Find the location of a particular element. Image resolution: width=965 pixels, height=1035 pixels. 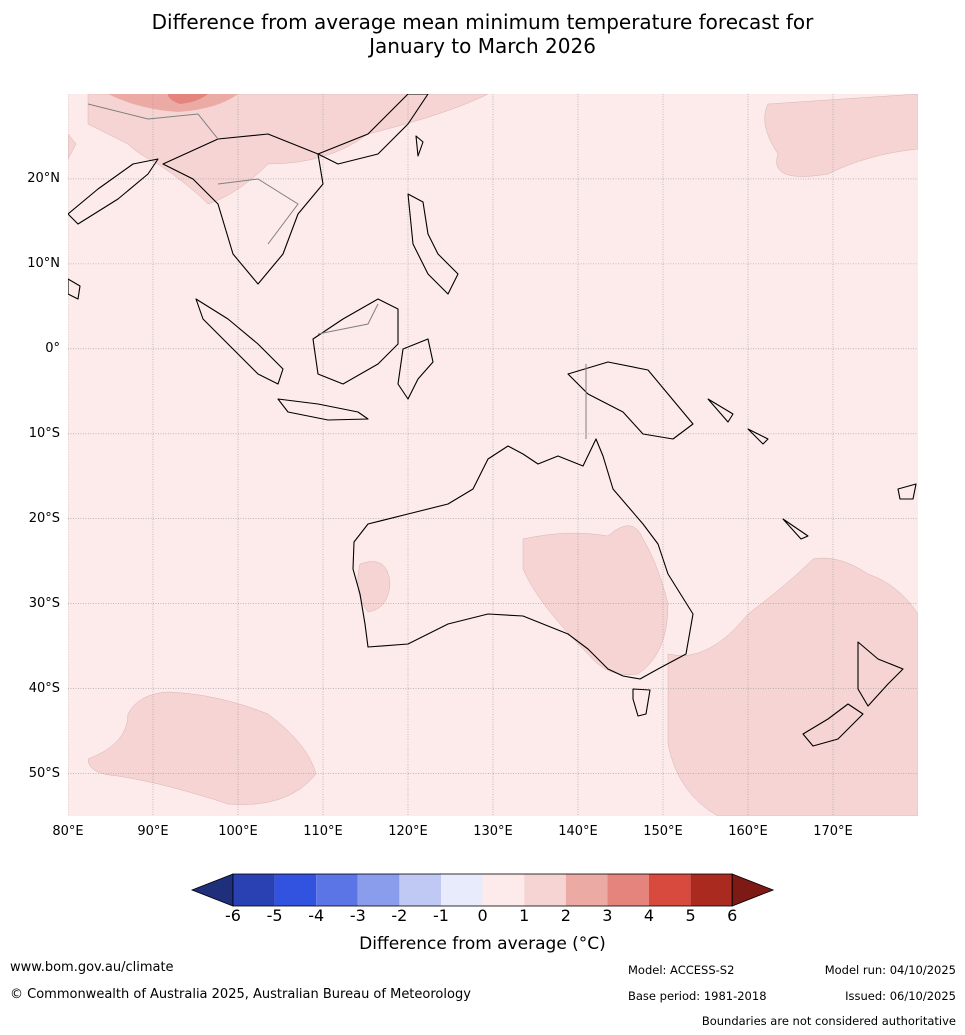

coast-new-zealand-north is located at coordinates (880, 674).